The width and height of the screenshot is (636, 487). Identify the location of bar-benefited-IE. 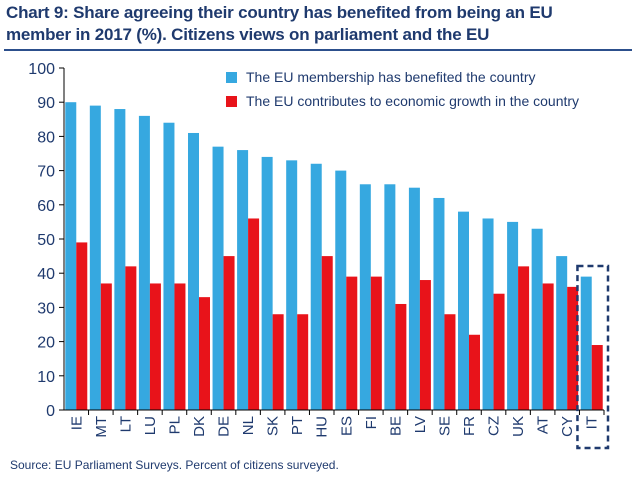
(71, 256).